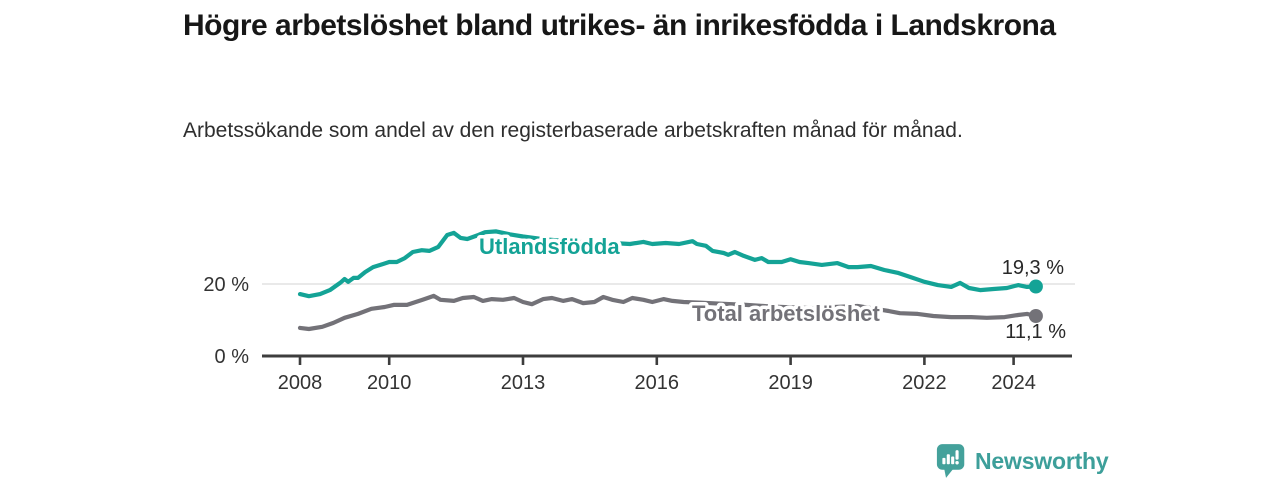 This screenshot has height=480, width=1280. I want to click on newsworthy-logo: Newsworthy, so click(1022, 461).